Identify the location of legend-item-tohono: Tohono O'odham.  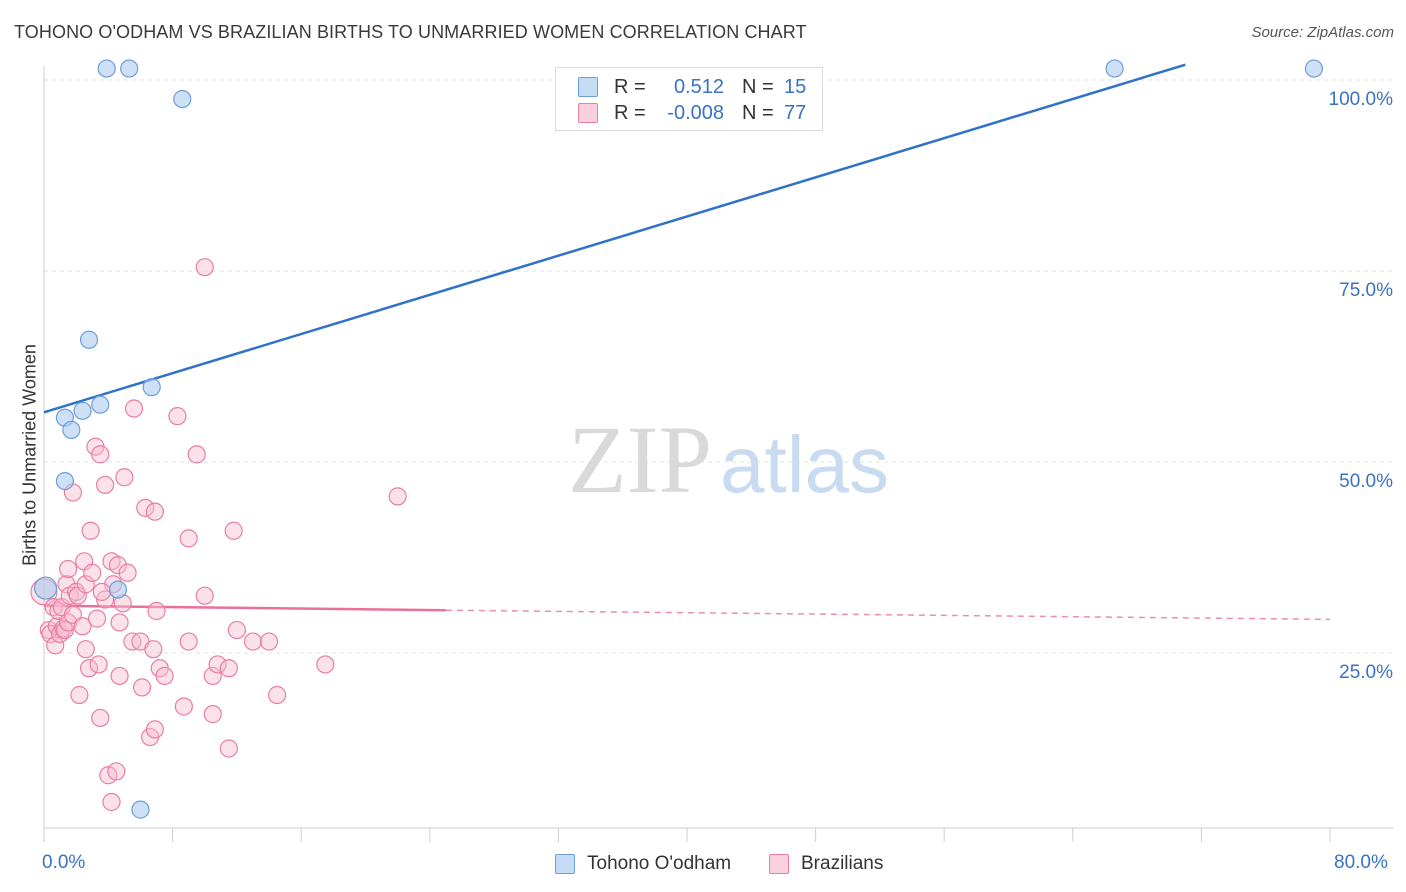
(643, 864).